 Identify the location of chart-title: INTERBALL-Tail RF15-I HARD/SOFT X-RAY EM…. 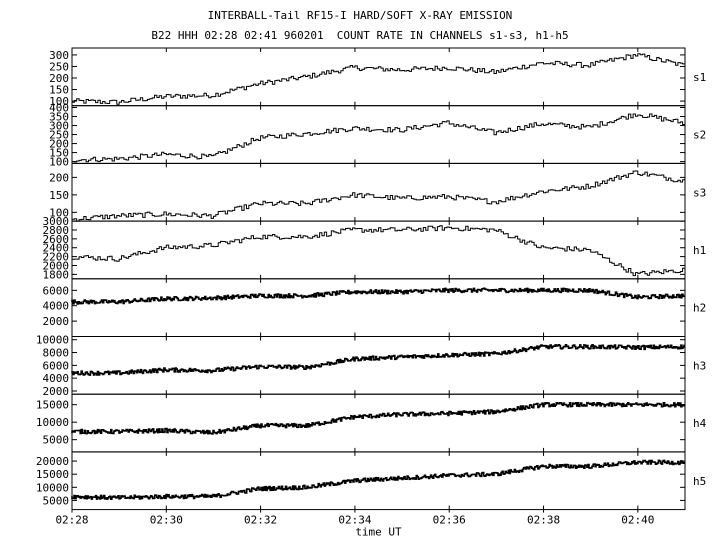
(360, 15).